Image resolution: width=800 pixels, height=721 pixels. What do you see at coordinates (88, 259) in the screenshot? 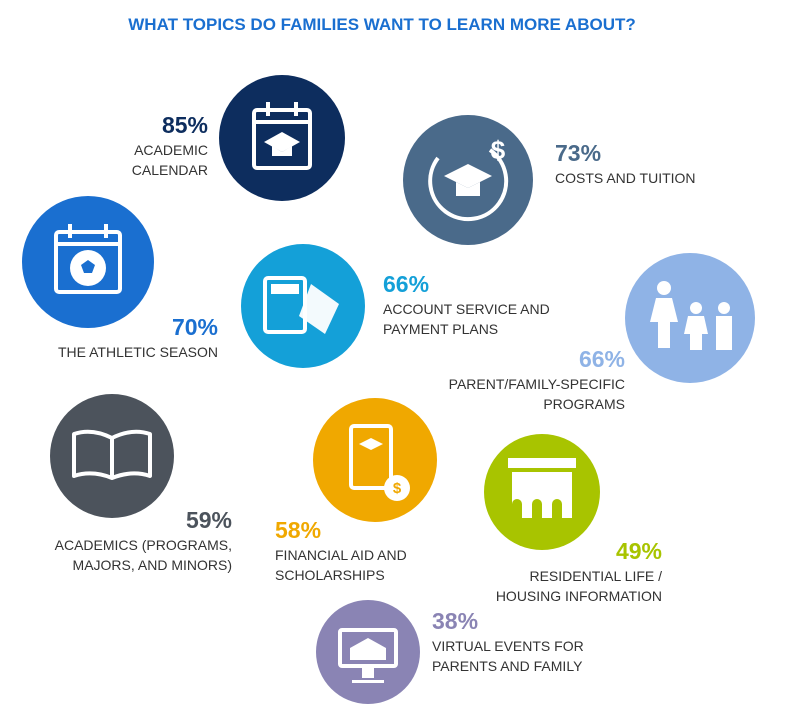
I see `soccer-icon` at bounding box center [88, 259].